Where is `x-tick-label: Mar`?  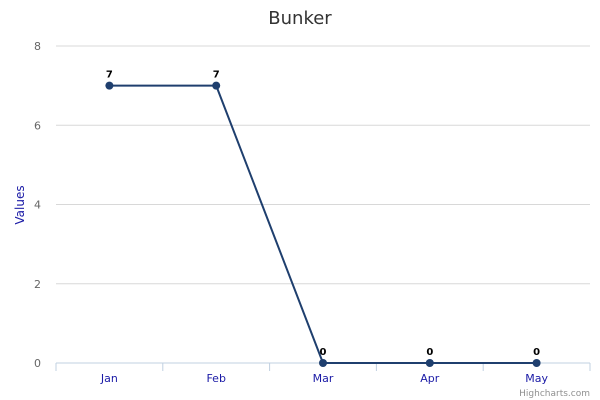
x-tick-label: Mar is located at coordinates (323, 378).